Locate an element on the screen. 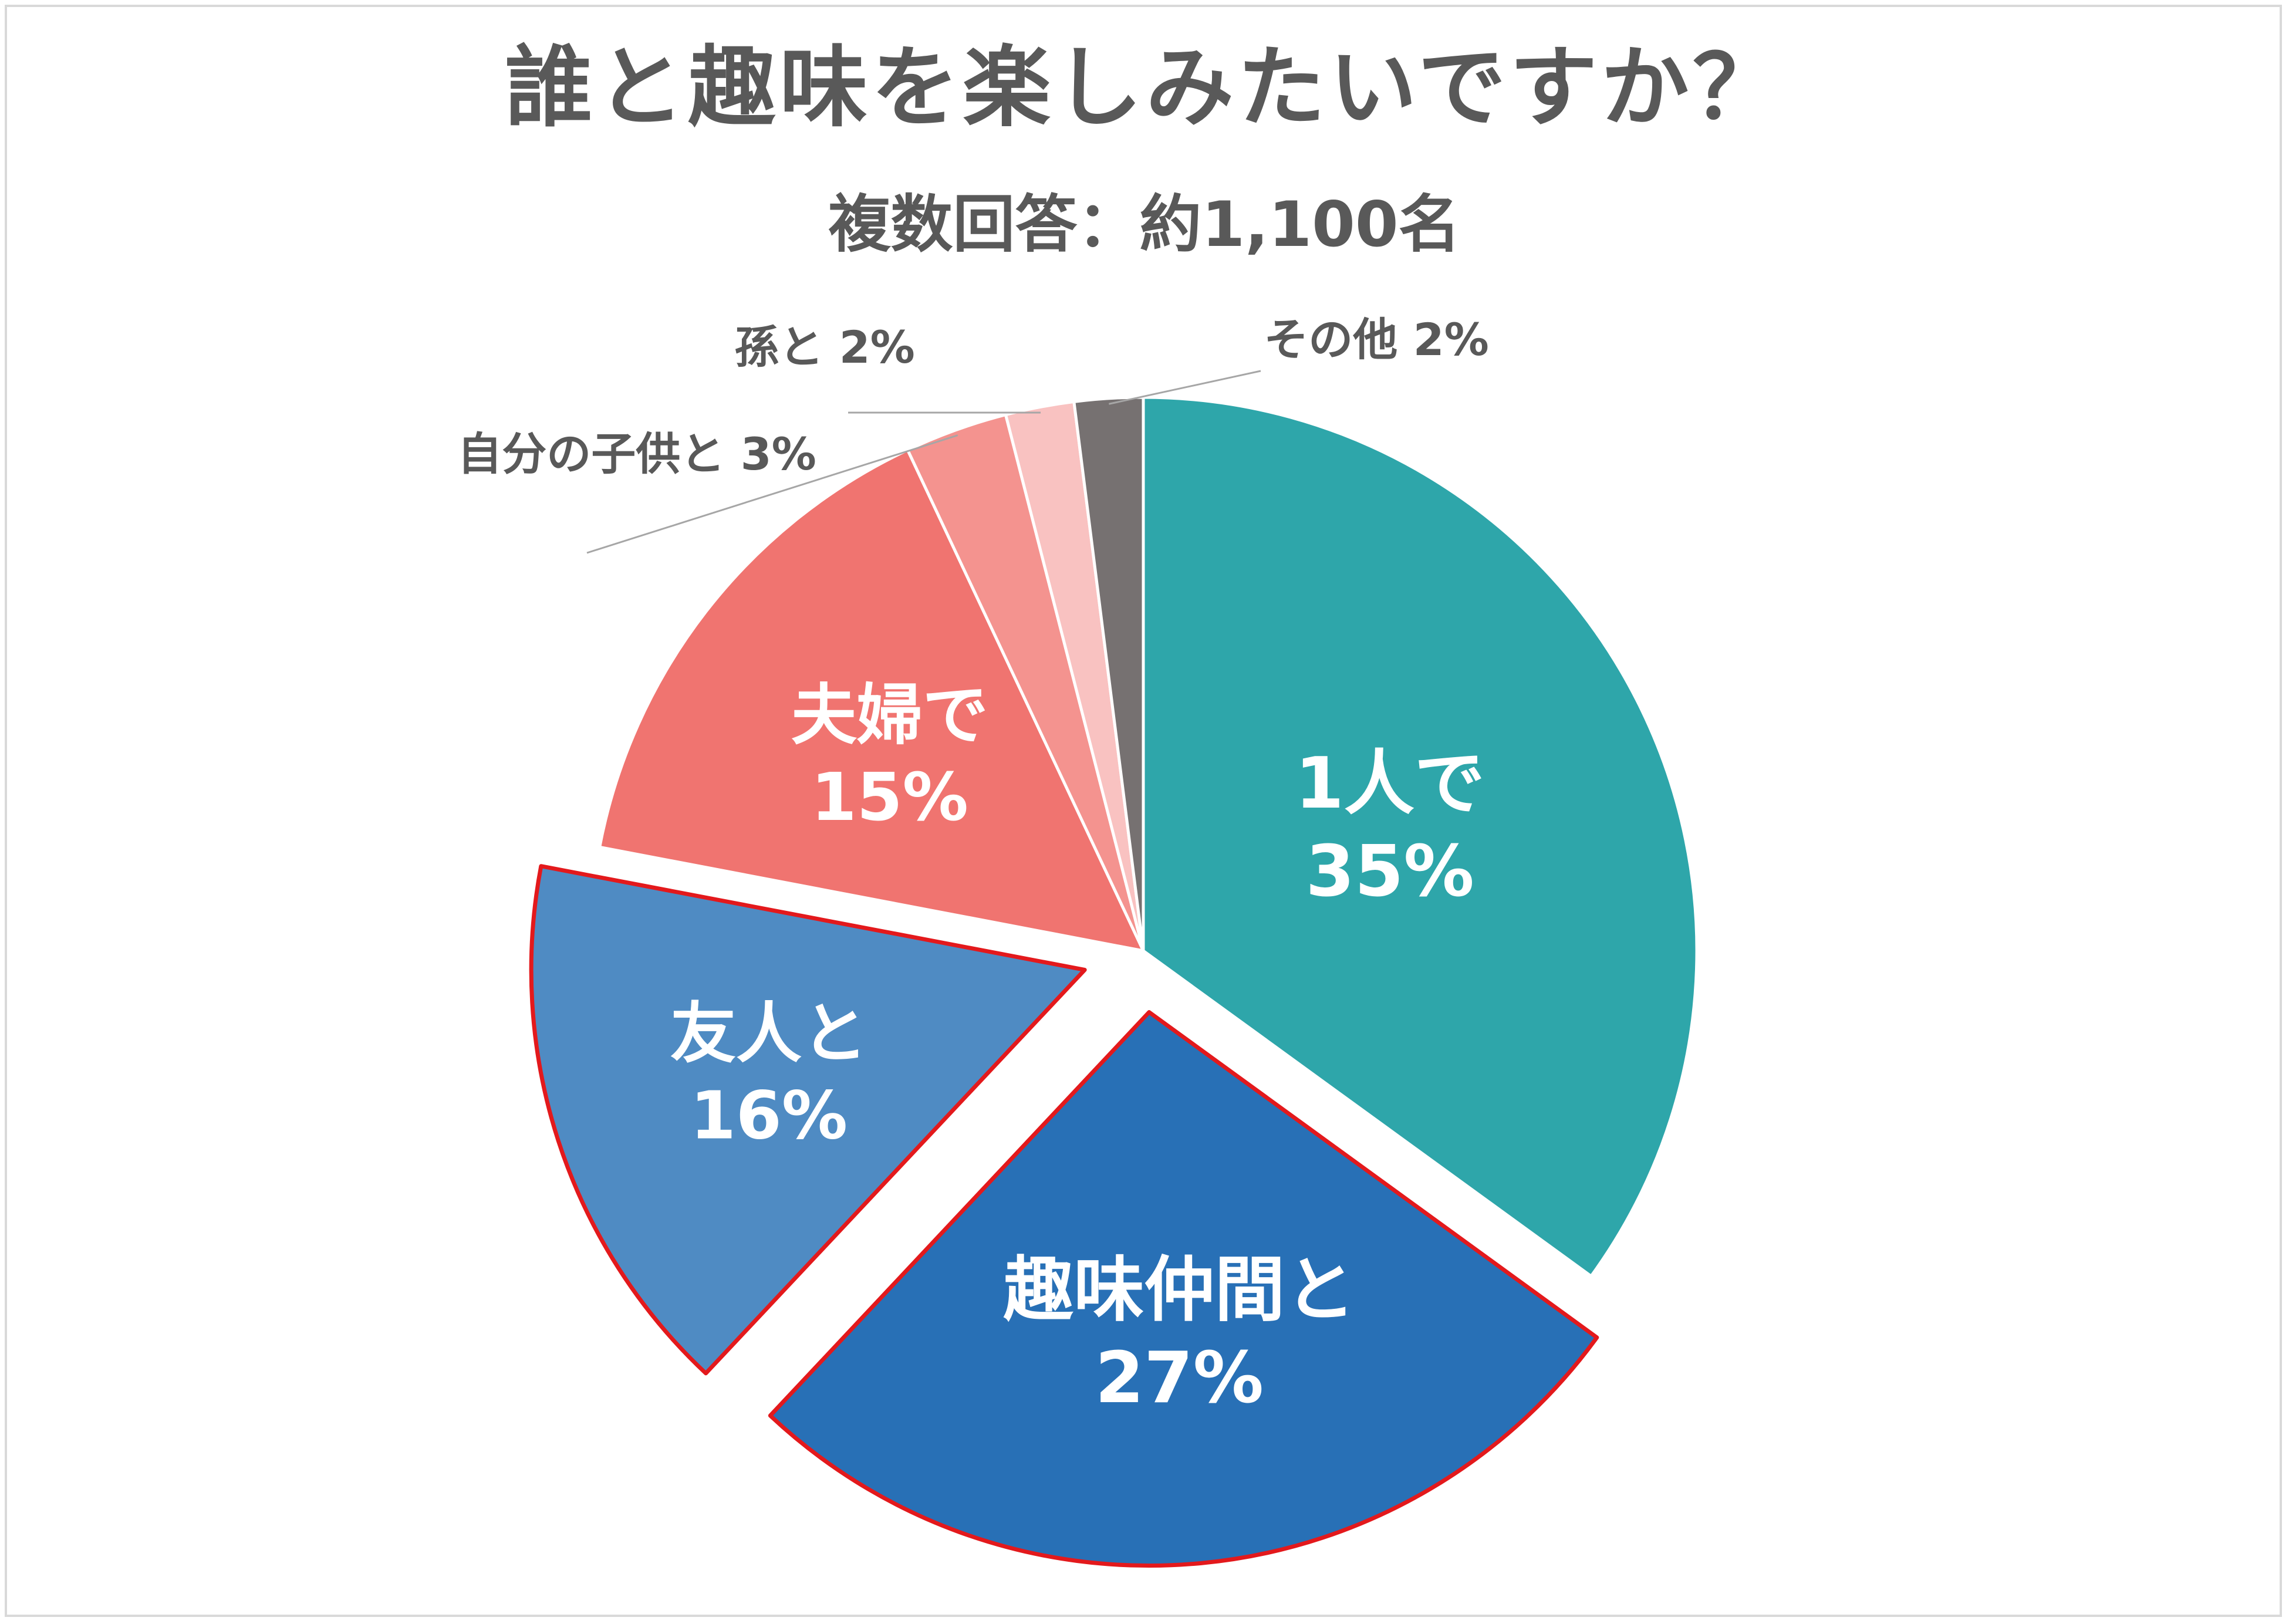 This screenshot has height=1624, width=2289. slice-yujin is located at coordinates (808, 1120).